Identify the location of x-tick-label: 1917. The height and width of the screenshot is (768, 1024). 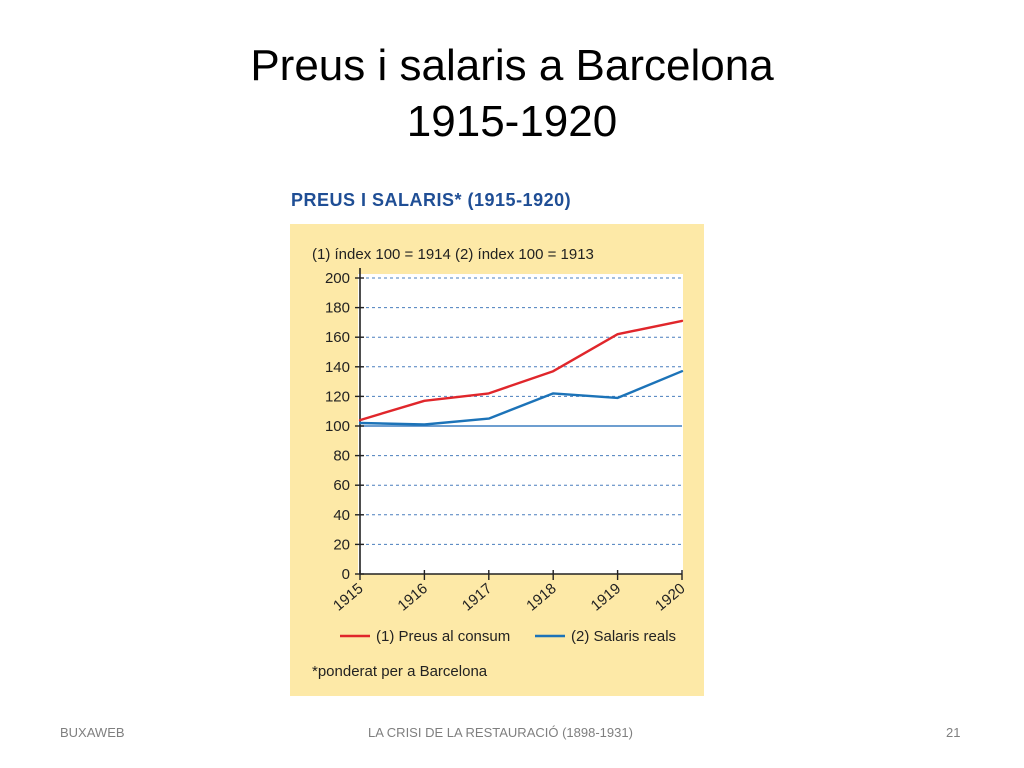
(477, 597).